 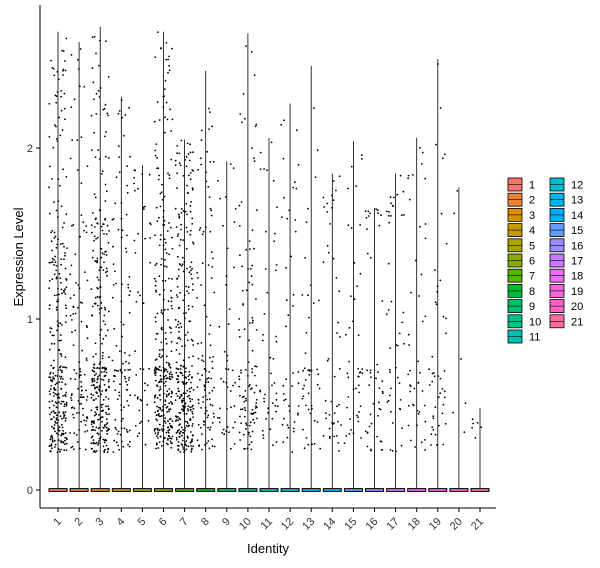 What do you see at coordinates (534, 338) in the screenshot?
I see `legend-label: 11` at bounding box center [534, 338].